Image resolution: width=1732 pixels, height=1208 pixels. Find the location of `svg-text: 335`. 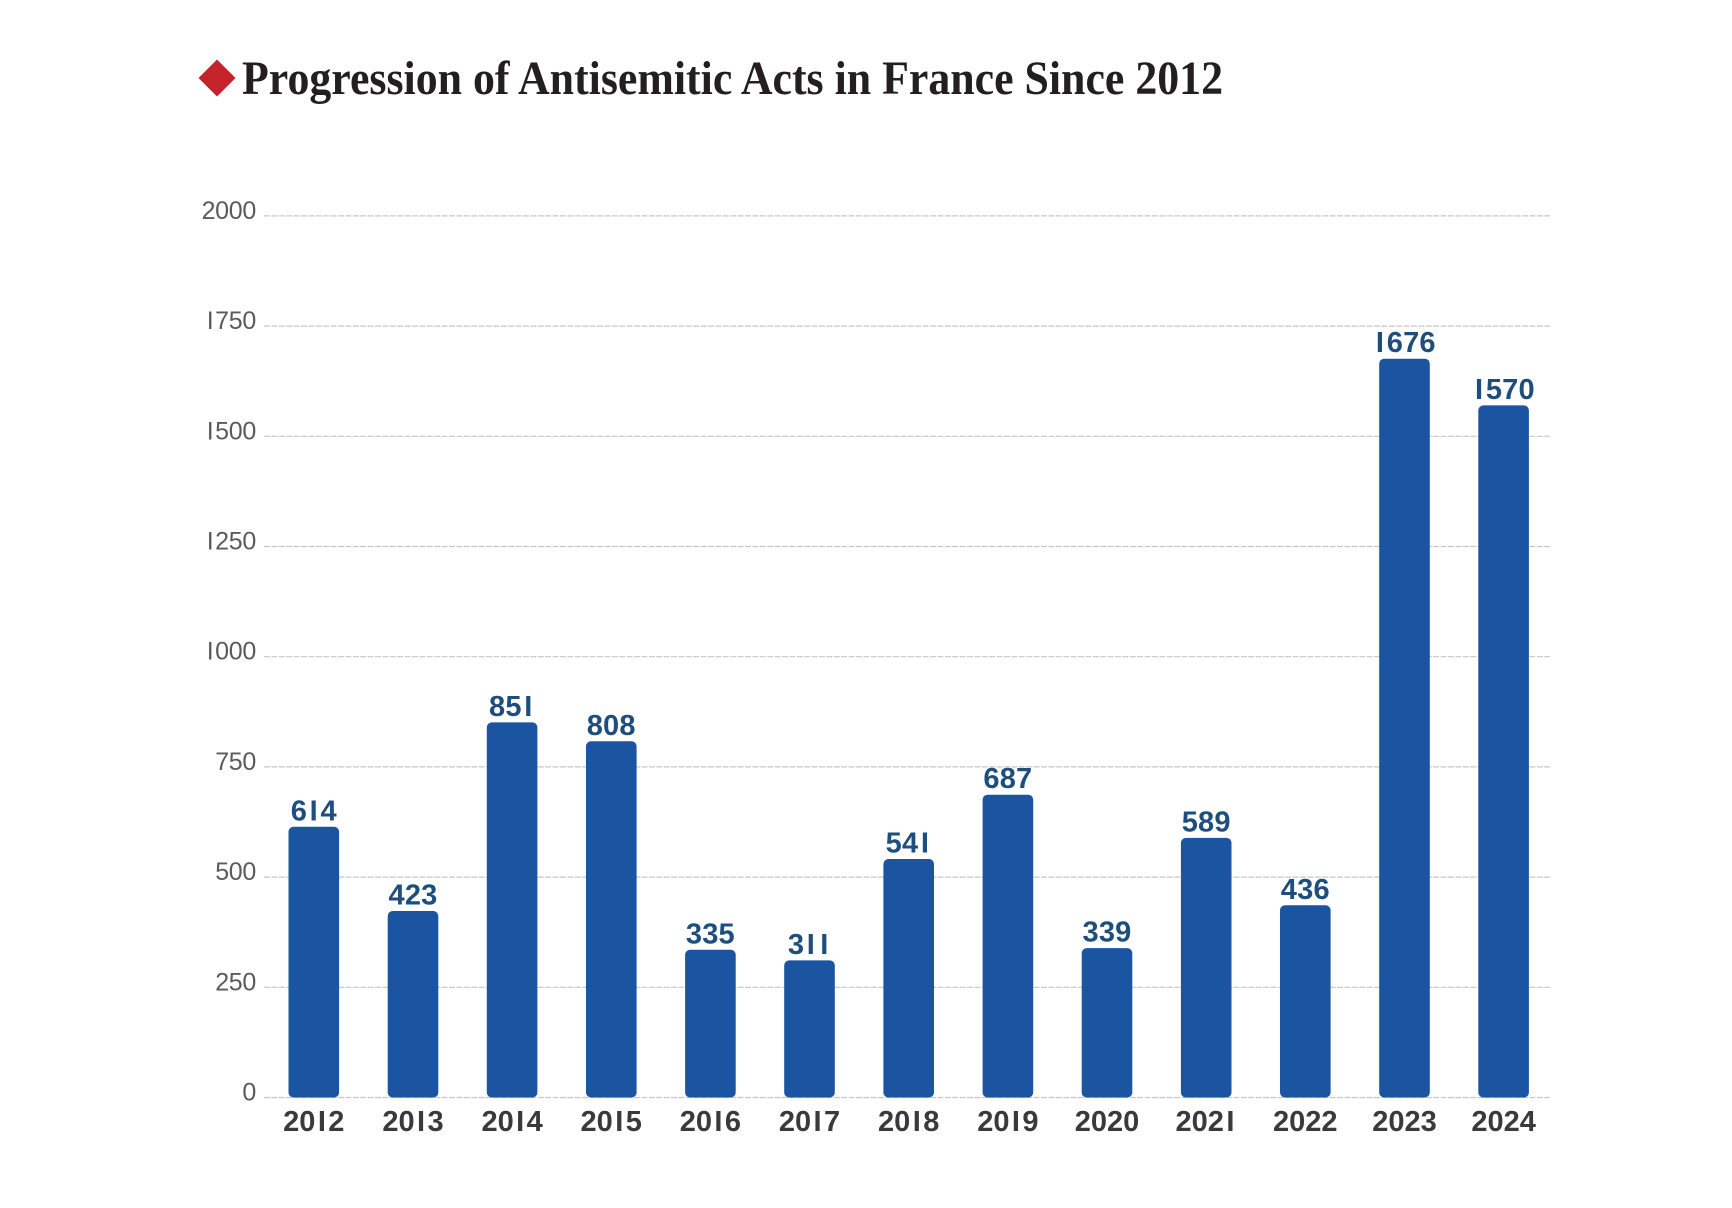

svg-text: 335 is located at coordinates (710, 934).